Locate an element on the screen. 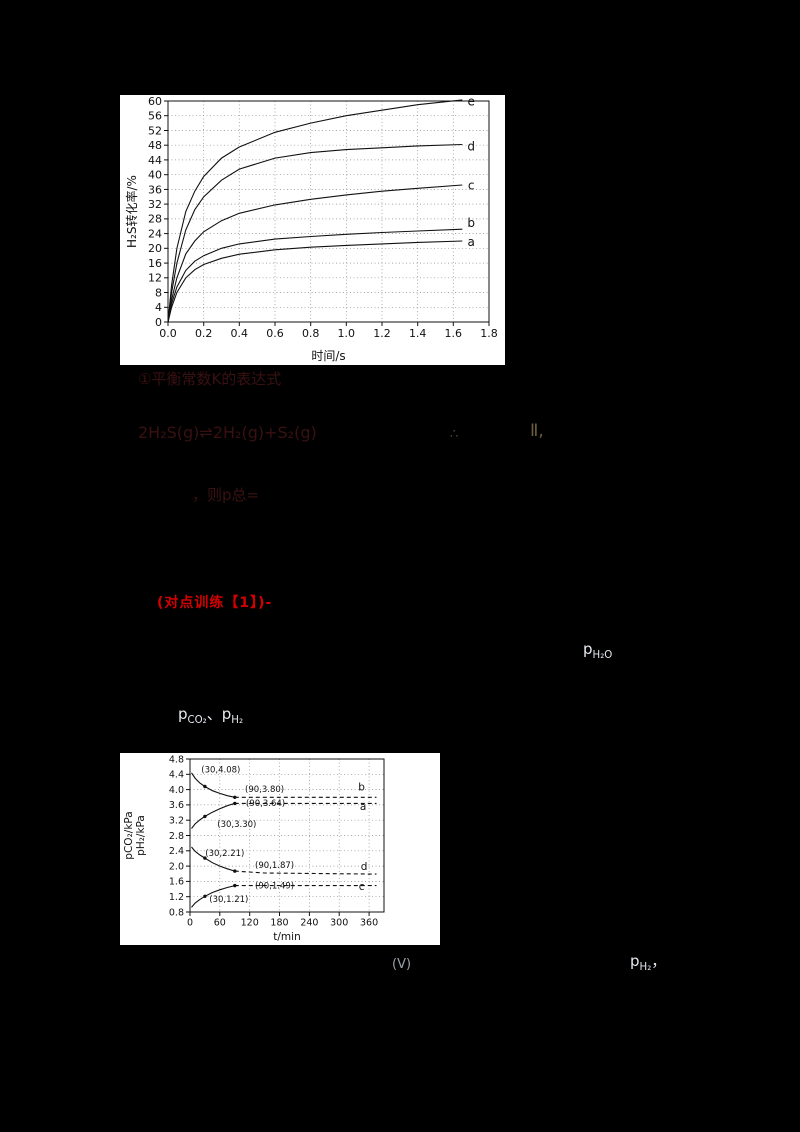  svg-text: 时间/s is located at coordinates (328, 356).